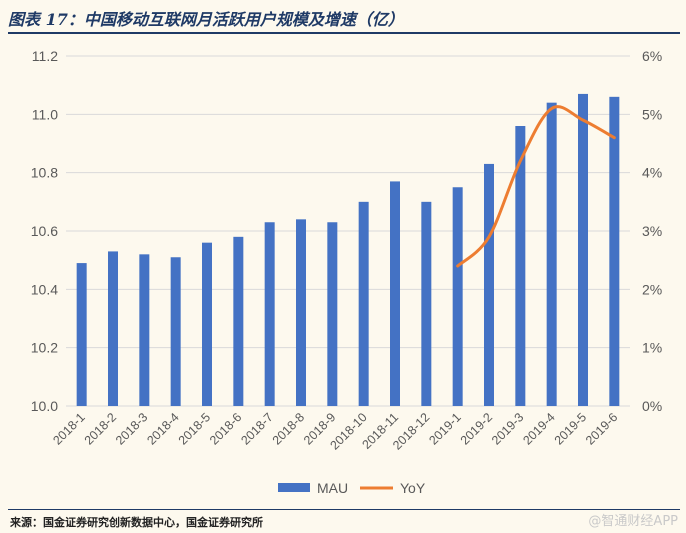  Describe the element at coordinates (194, 428) in the screenshot. I see `x-tick-label: 2018-5` at that location.